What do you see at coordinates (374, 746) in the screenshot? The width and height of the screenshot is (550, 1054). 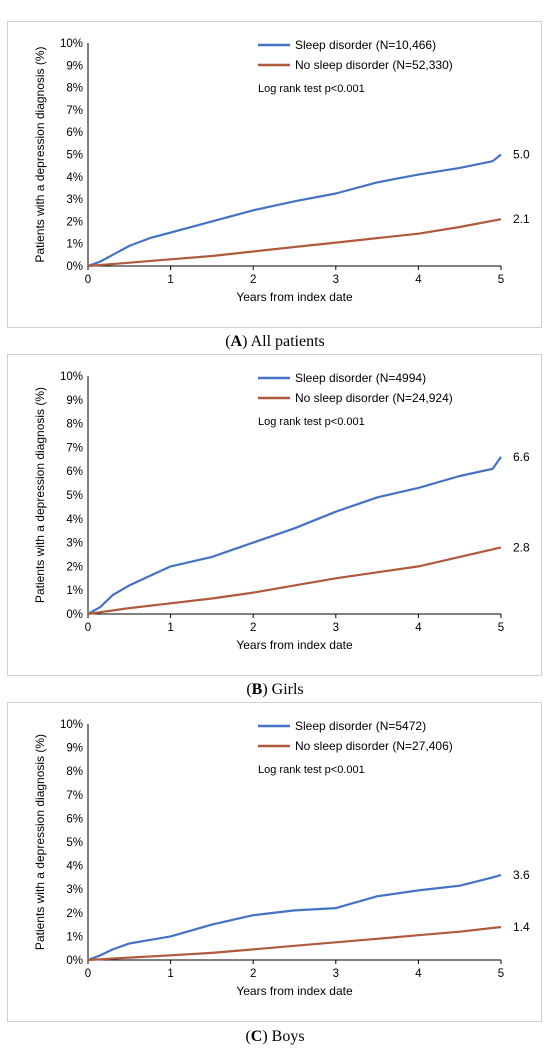 I see `legend-label: No sleep disorder (N=27,406)` at bounding box center [374, 746].